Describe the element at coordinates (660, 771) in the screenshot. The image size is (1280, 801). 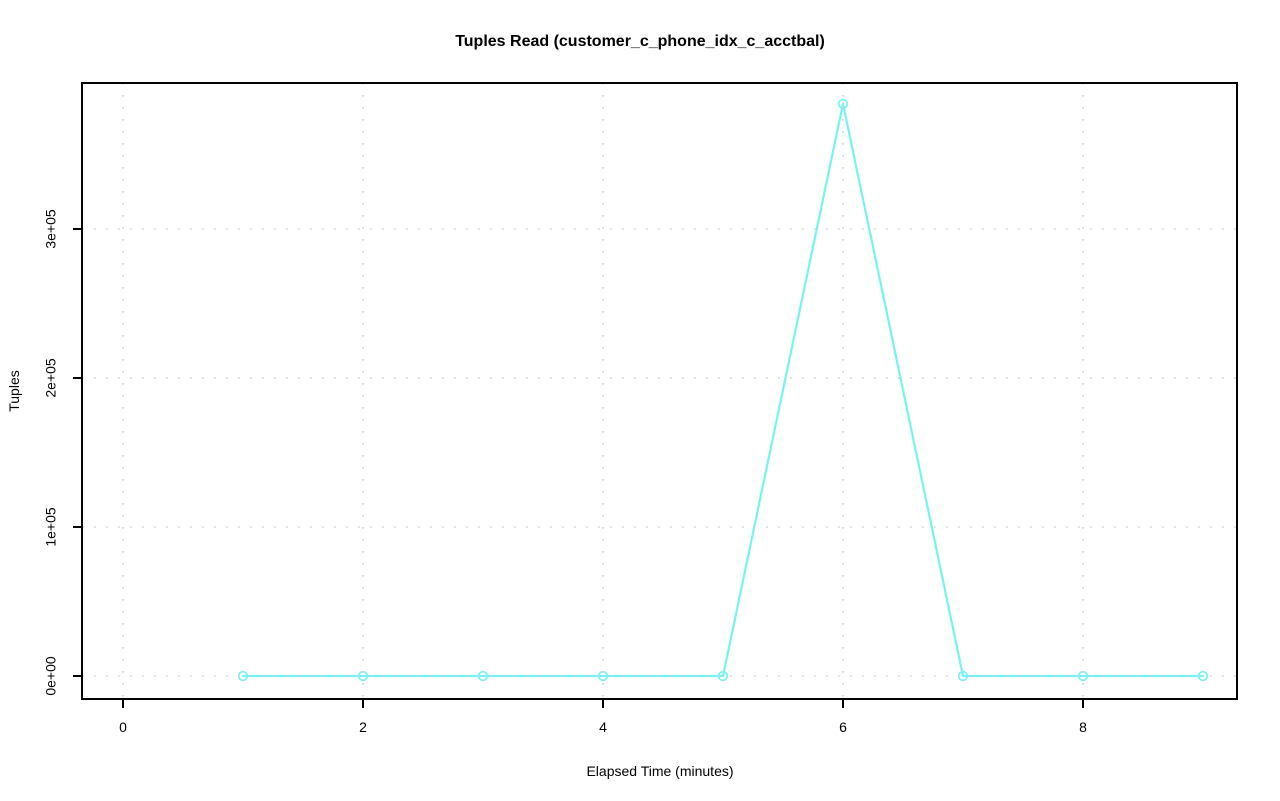
I see `x-axis-title: Elapsed Time (minutes)` at that location.